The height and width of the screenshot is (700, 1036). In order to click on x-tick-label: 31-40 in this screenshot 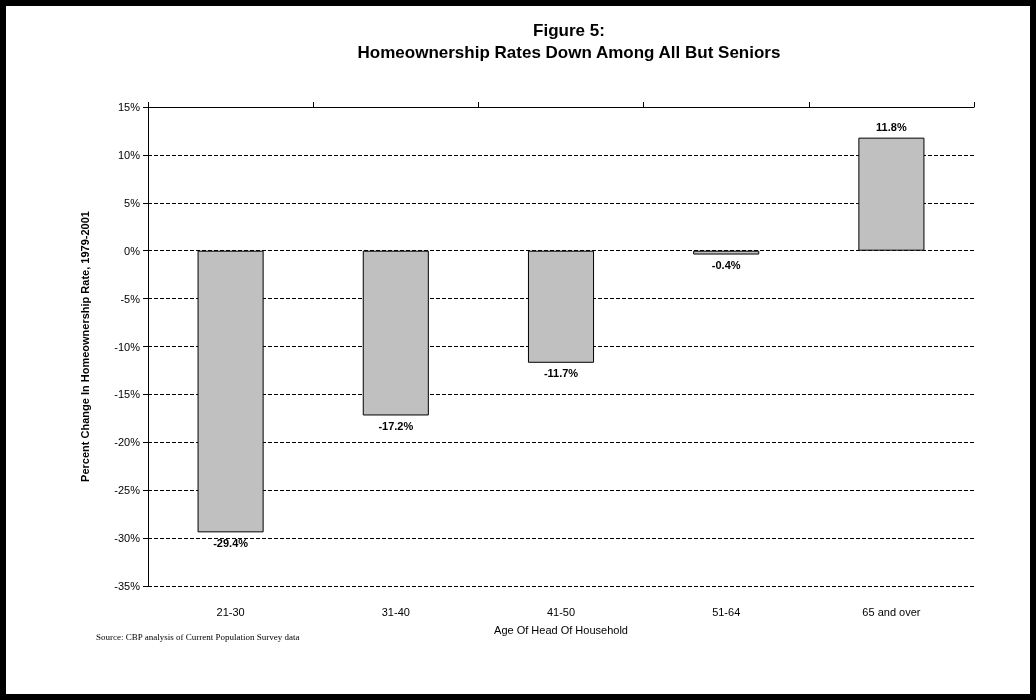, I will do `click(395, 611)`.